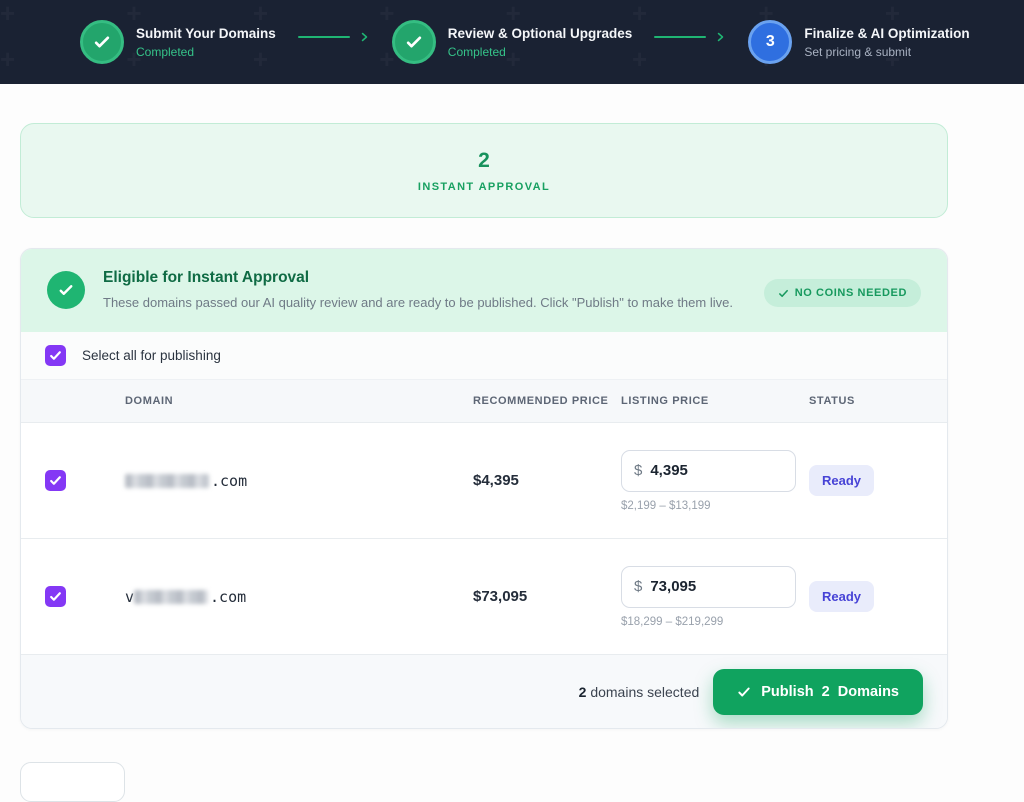  I want to click on select-all-checkbox, so click(55, 355).